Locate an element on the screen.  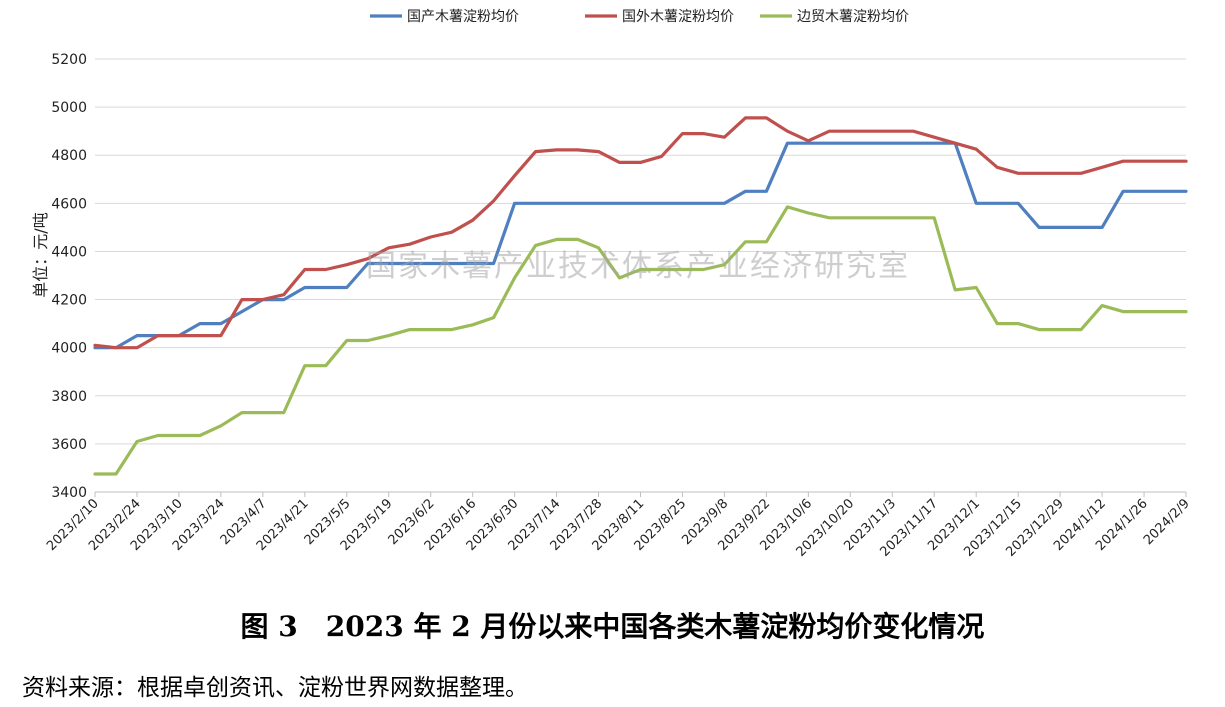
y-tick-label: 5000 is located at coordinates (69, 108).